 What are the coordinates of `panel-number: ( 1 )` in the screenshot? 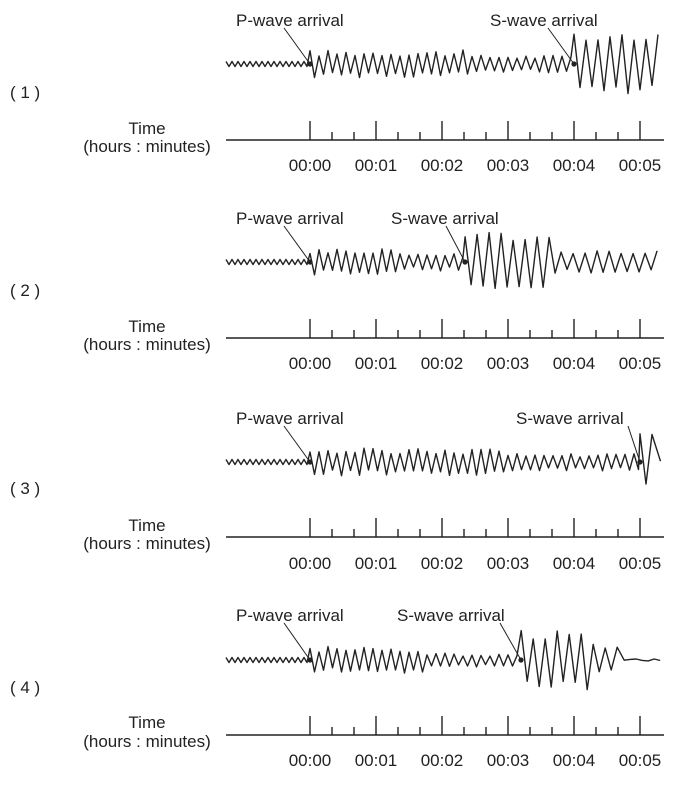 It's located at (25, 92).